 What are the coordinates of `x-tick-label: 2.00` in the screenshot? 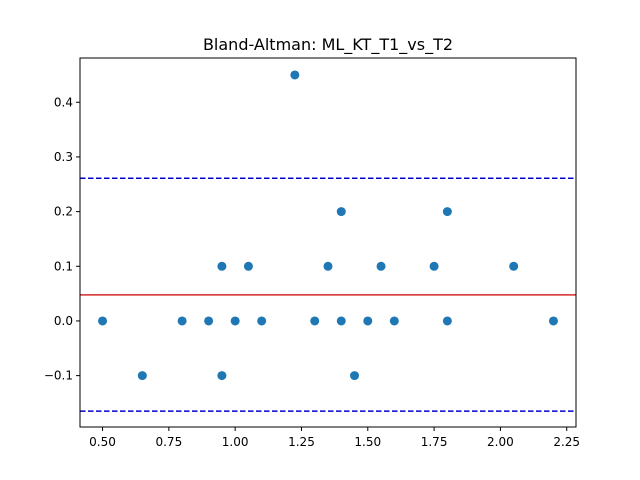 It's located at (500, 442).